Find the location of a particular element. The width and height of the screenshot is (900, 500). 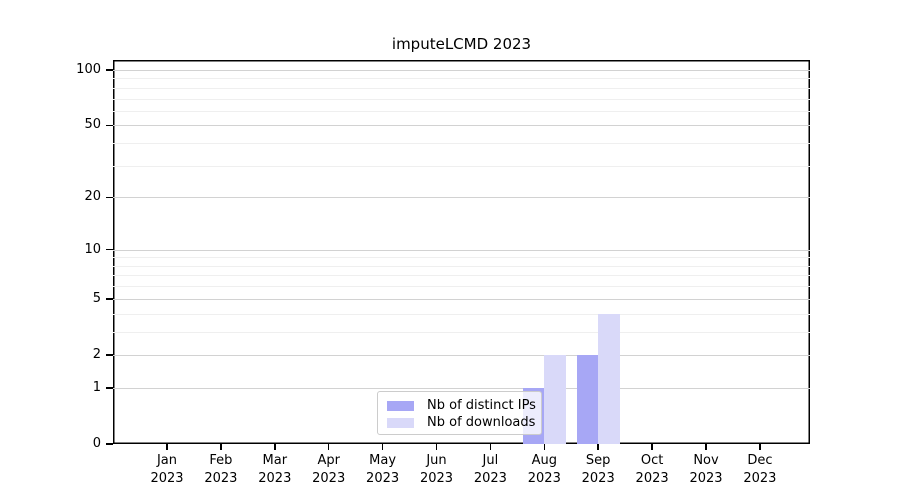

x-tick-label-may: May 2023 is located at coordinates (383, 469).